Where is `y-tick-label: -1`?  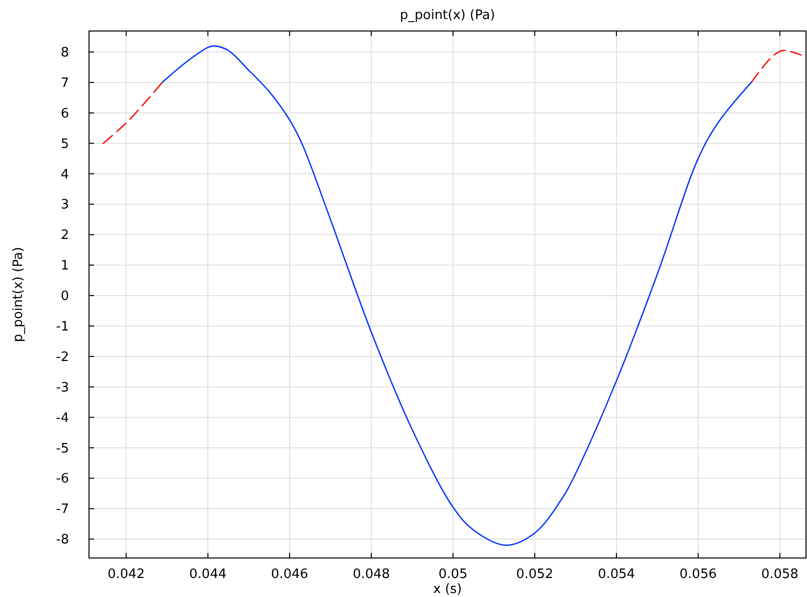 y-tick-label: -1 is located at coordinates (62, 327).